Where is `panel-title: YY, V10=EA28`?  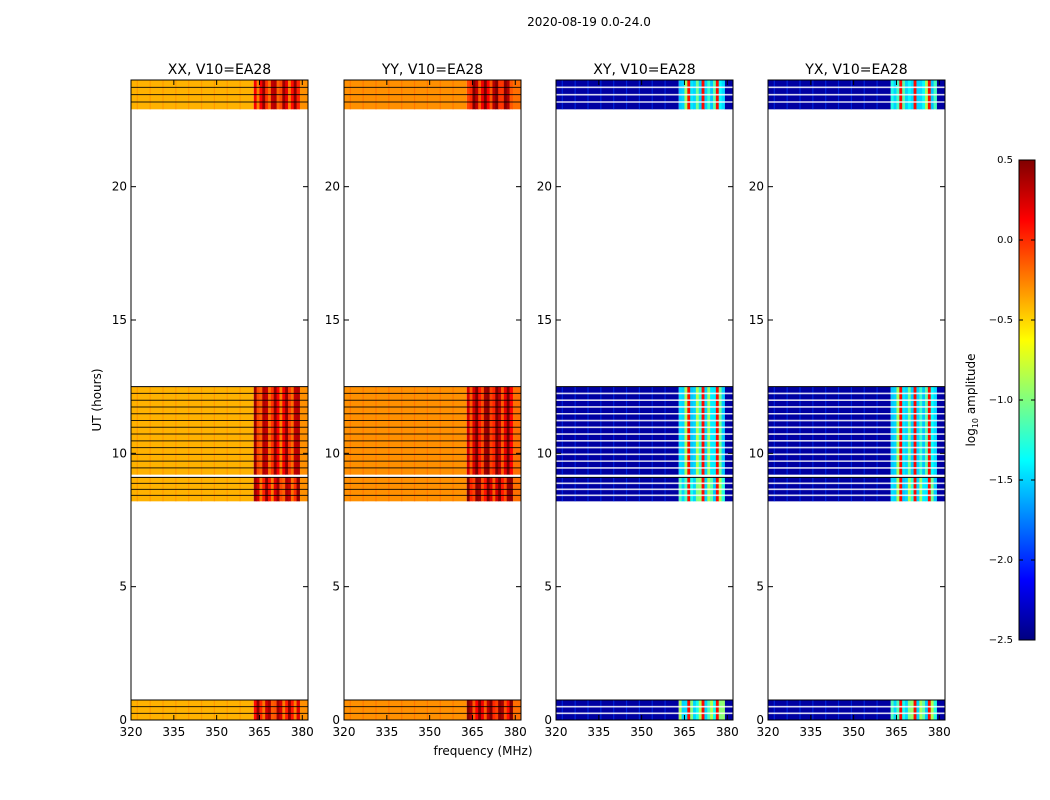
panel-title: YY, V10=EA28 is located at coordinates (432, 70).